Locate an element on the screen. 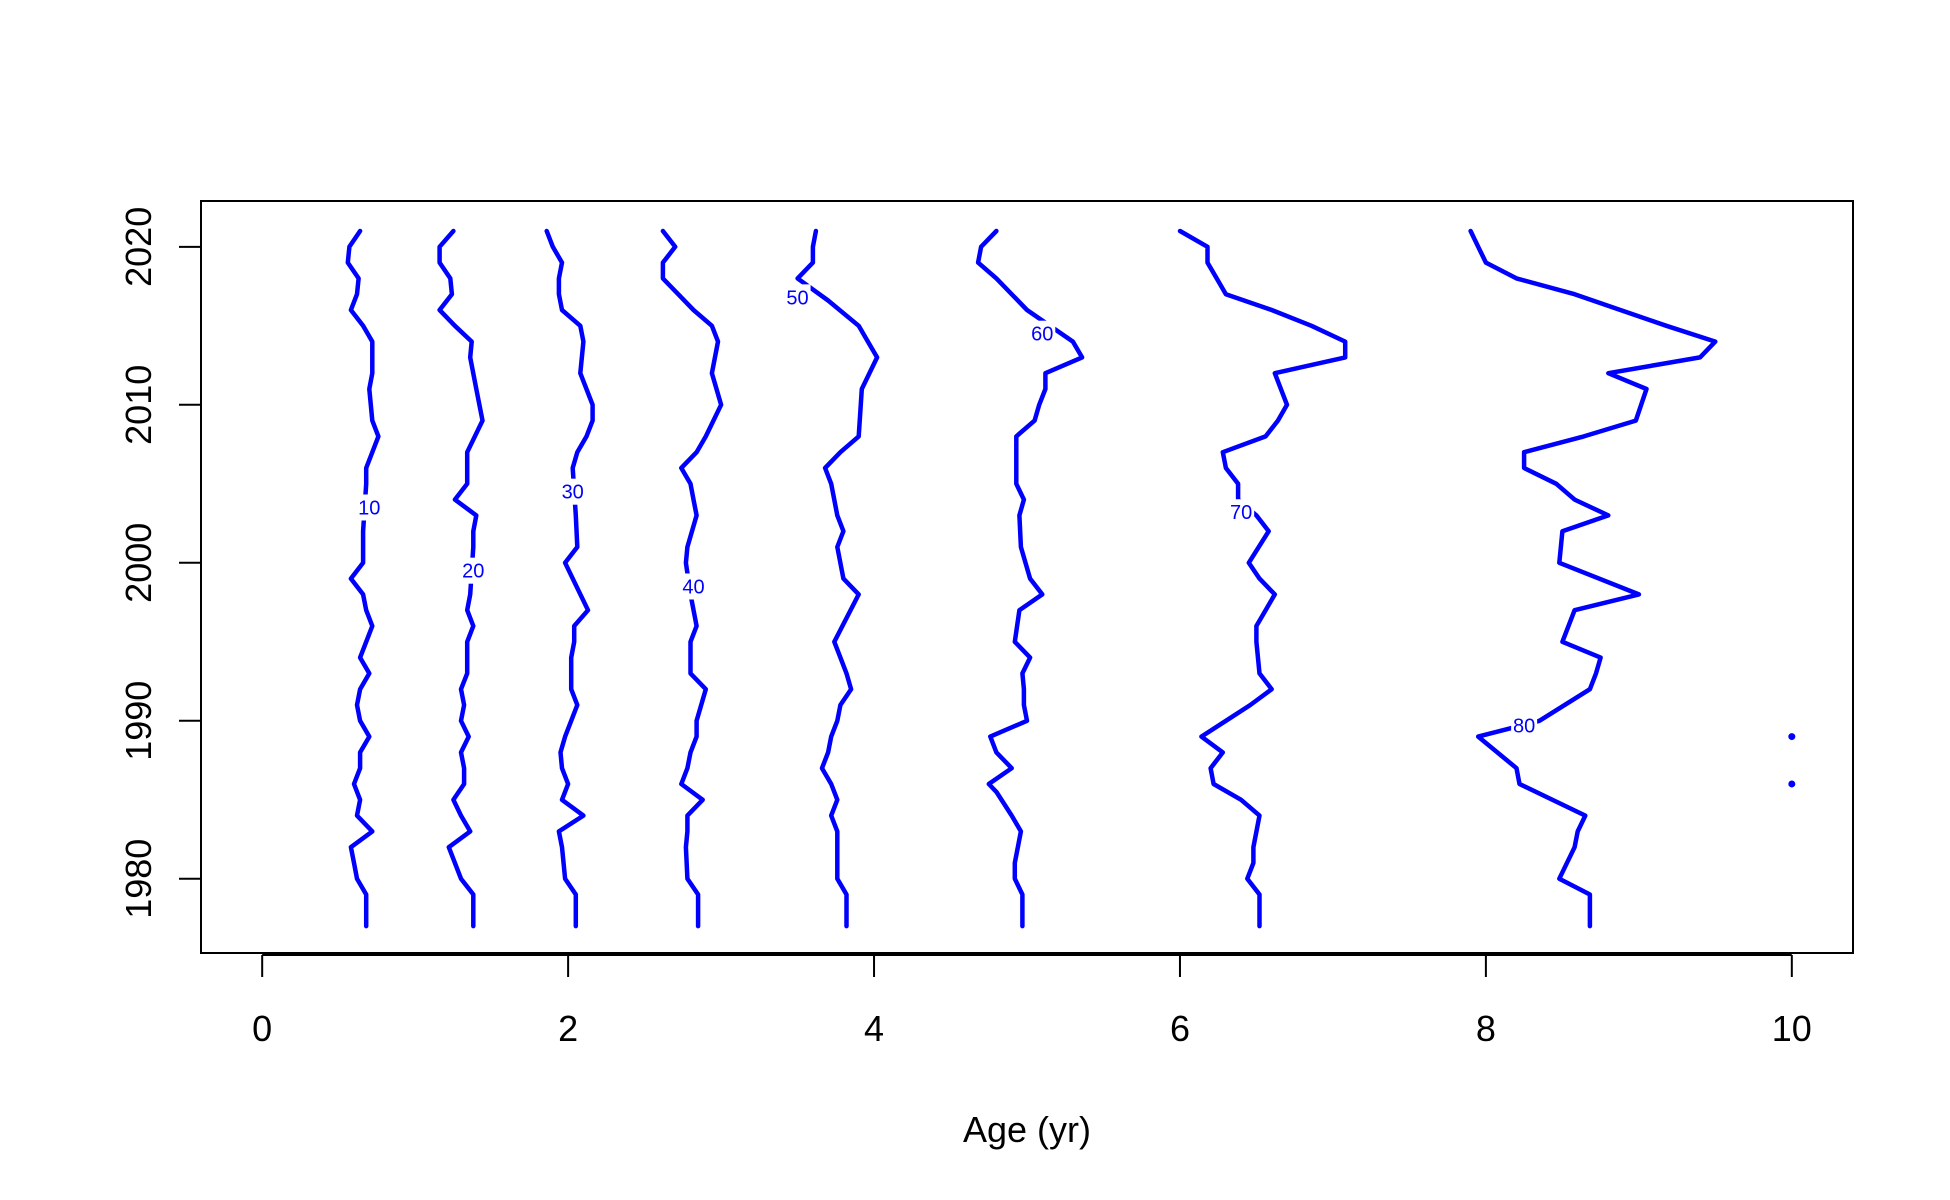 The width and height of the screenshot is (1950, 1200). contour-label-70: 70 is located at coordinates (1241, 513).